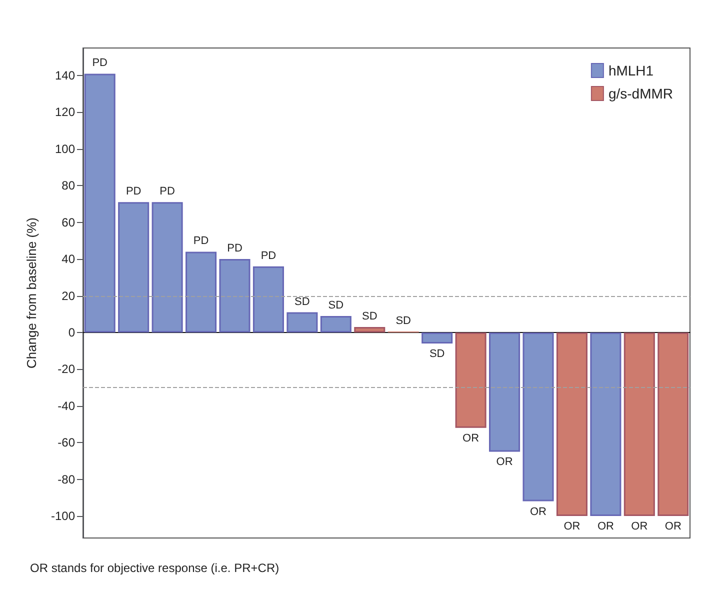 The image size is (720, 600). Describe the element at coordinates (67, 443) in the screenshot. I see `y-tick-label: -60` at that location.